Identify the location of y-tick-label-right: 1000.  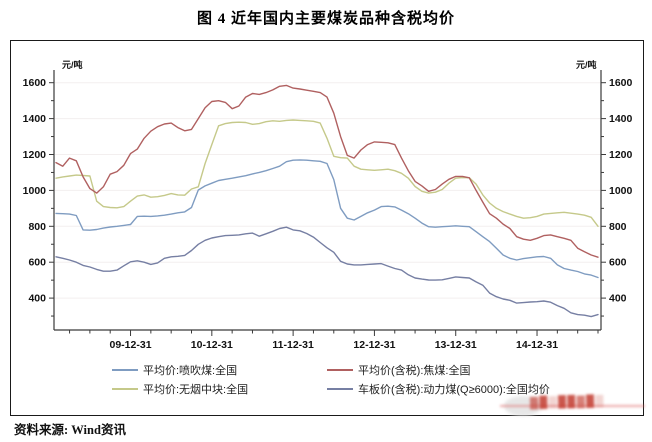
(621, 191).